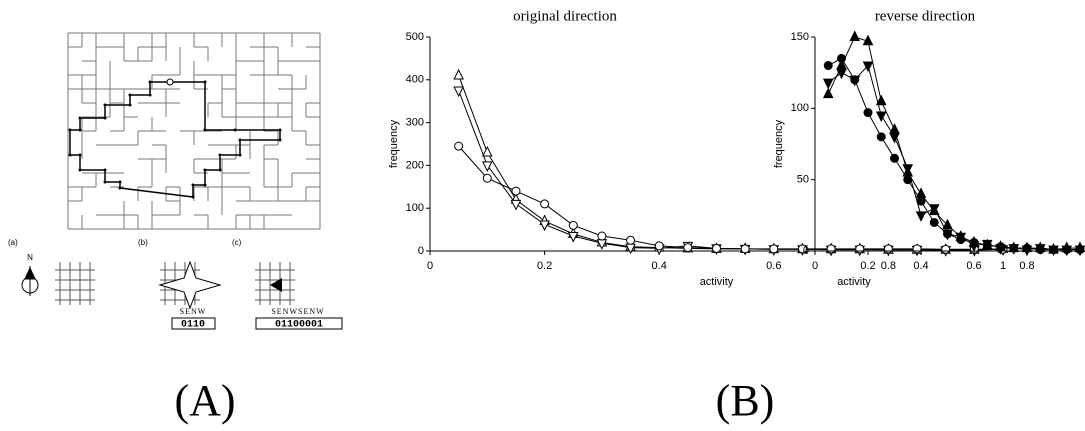  I want to click on x-tick-label: 0.2, so click(544, 266).